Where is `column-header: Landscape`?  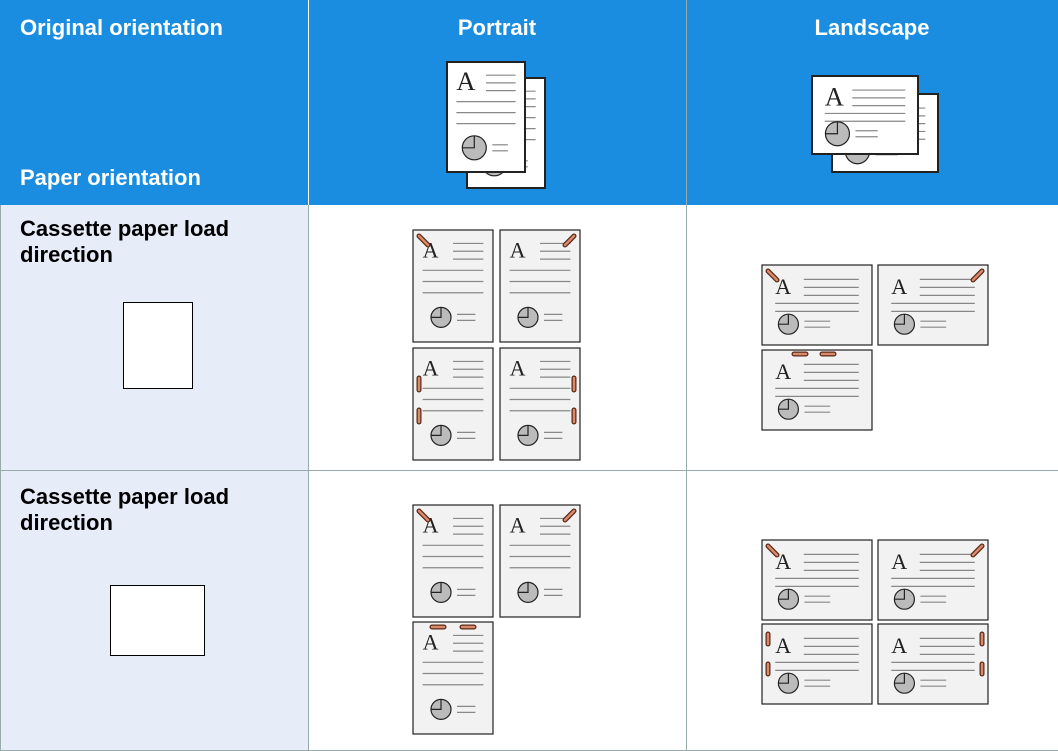
column-header: Landscape is located at coordinates (872, 27).